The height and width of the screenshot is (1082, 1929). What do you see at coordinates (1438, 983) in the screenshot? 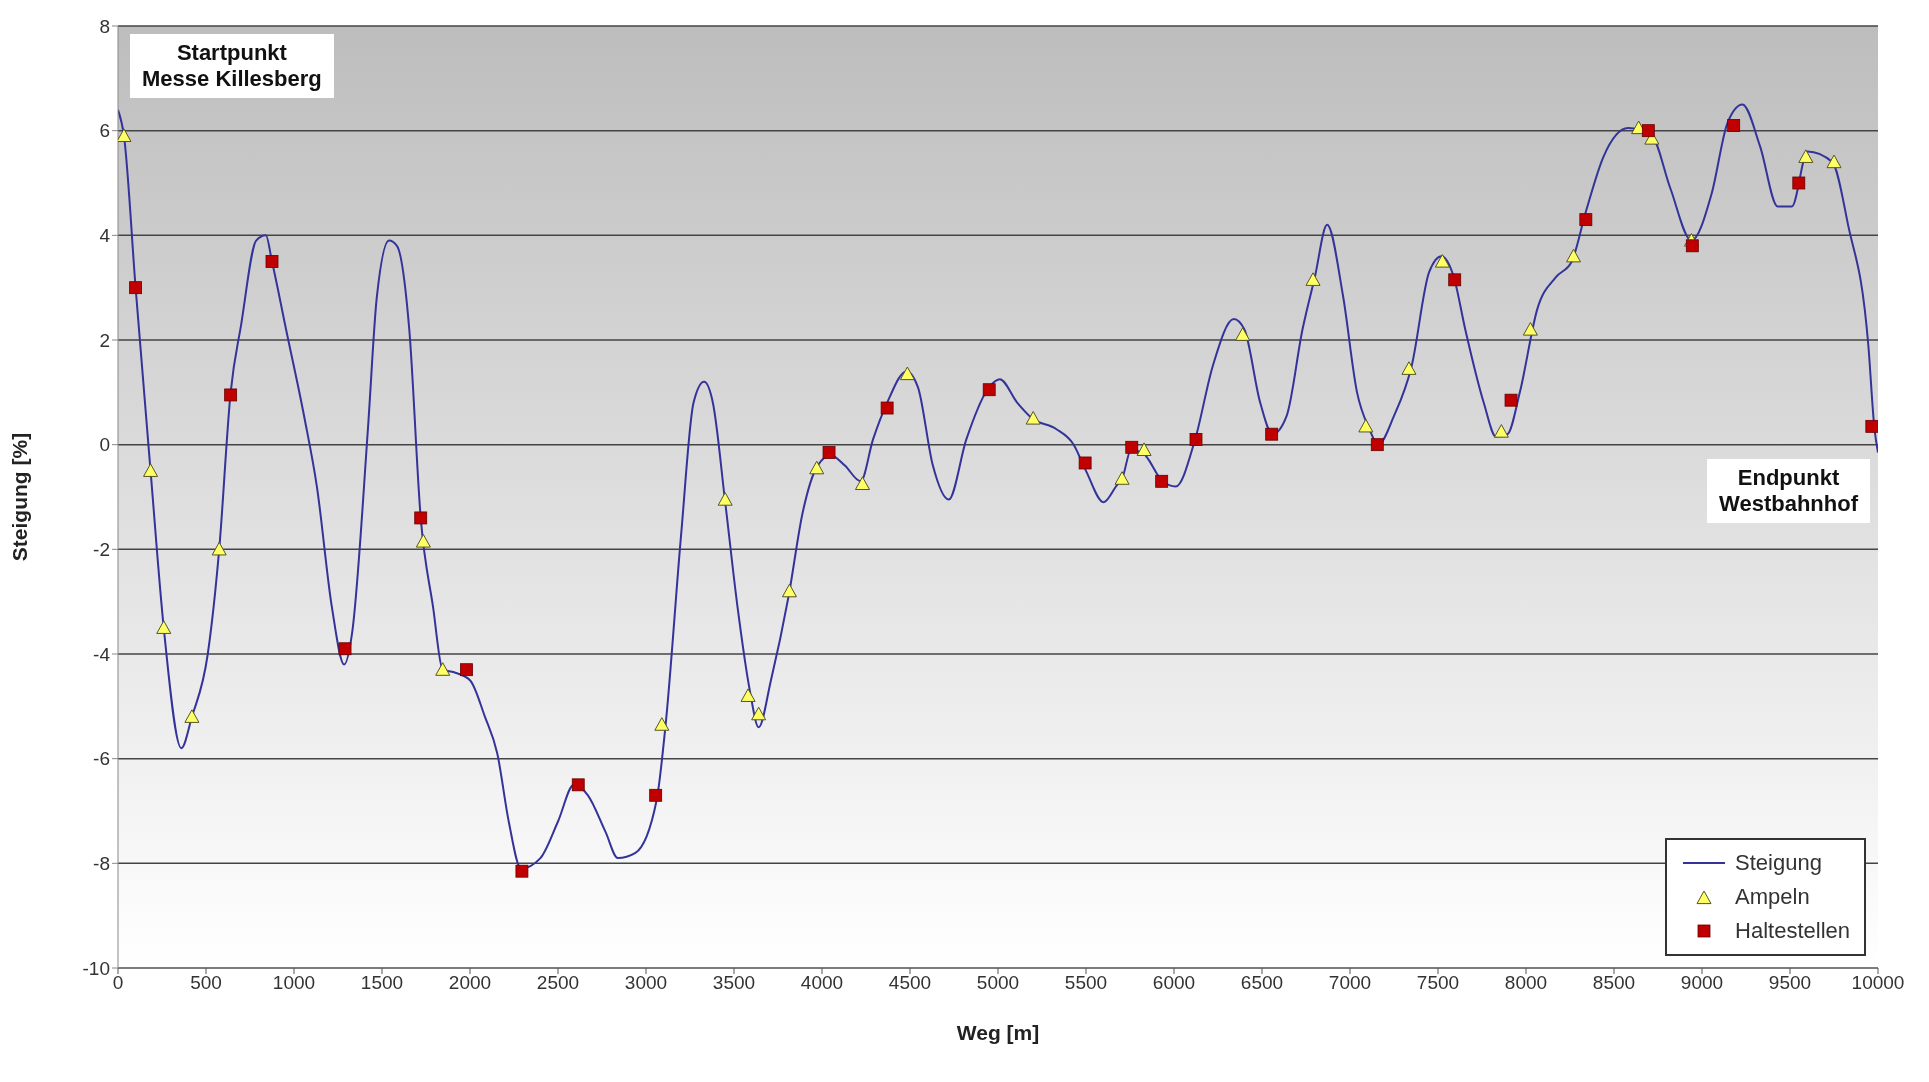
I see `x-tick-label: 7500` at bounding box center [1438, 983].